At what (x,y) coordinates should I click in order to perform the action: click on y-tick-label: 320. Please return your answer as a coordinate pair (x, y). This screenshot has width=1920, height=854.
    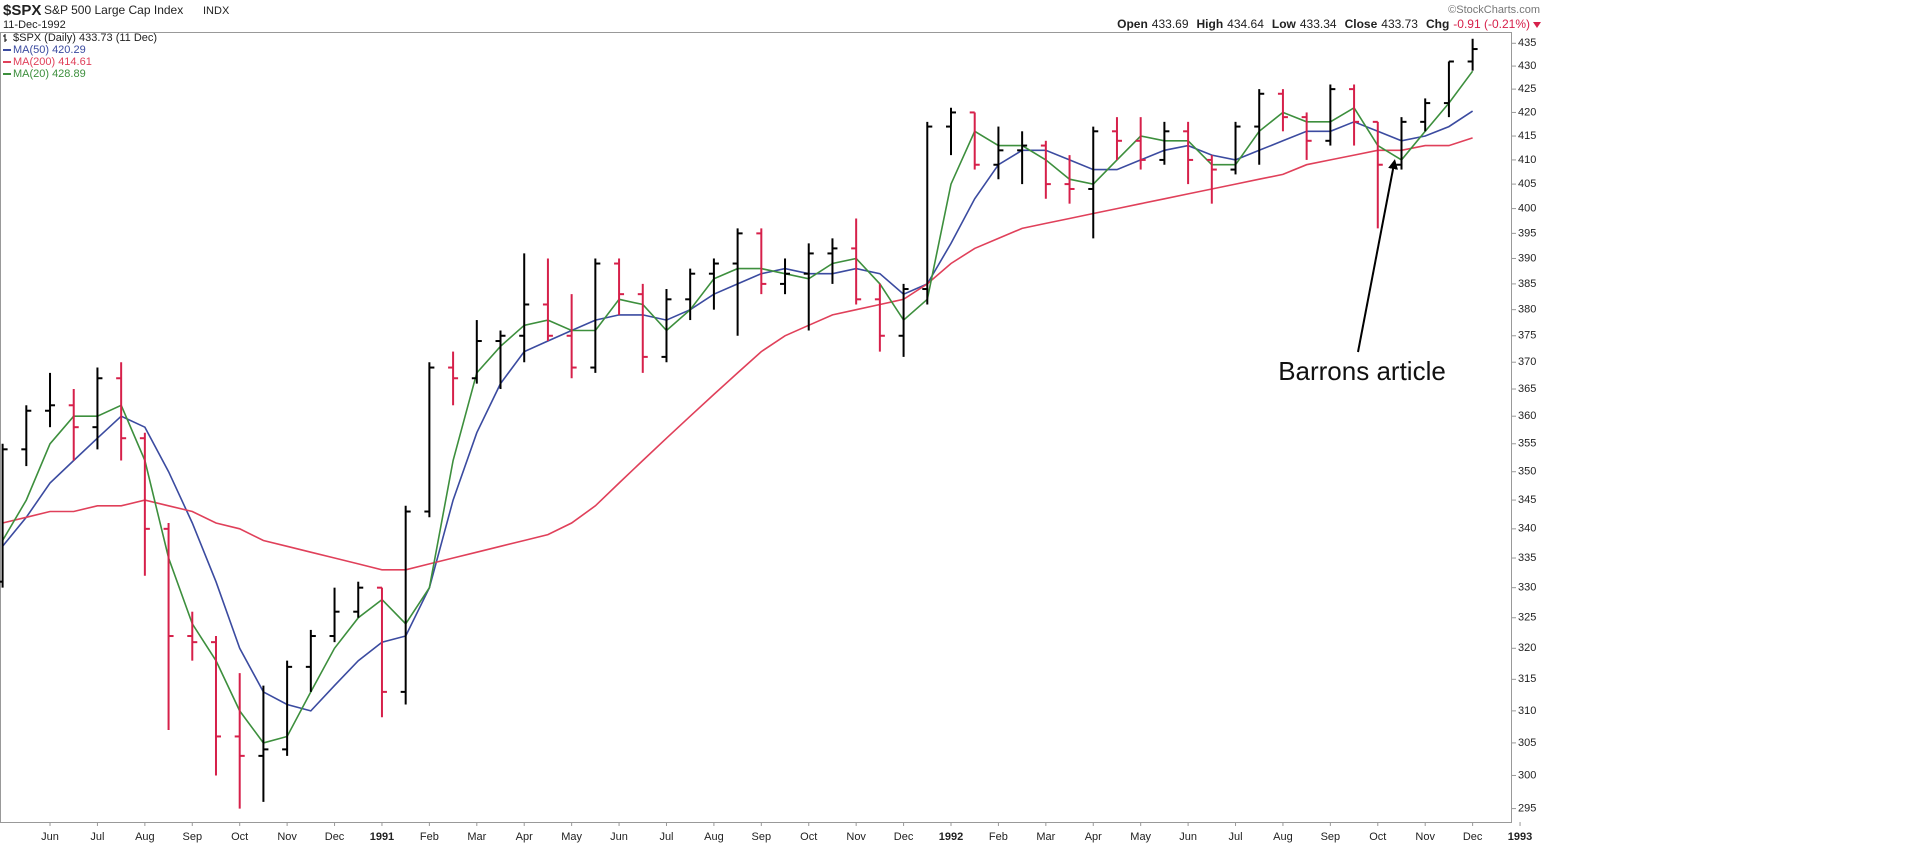
    Looking at the image, I should click on (1527, 648).